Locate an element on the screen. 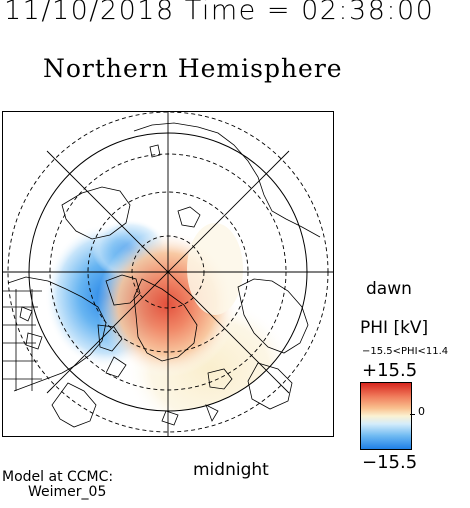  colorbar-max-label: +15.5 is located at coordinates (390, 370).